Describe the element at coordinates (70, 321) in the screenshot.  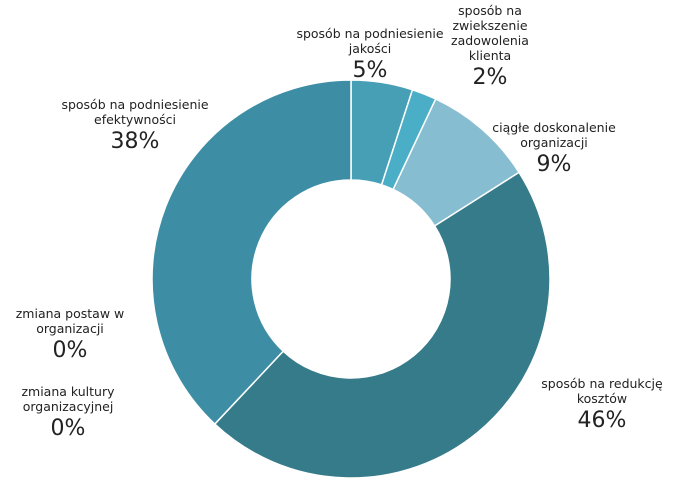
I see `slice-label-postaw: zmiana postaw w organizacji` at that location.